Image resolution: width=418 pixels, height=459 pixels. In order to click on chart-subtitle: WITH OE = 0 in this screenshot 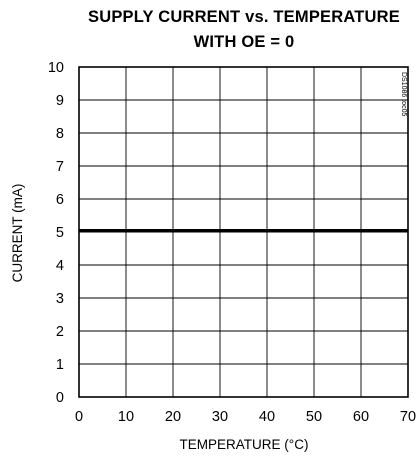, I will do `click(244, 42)`.